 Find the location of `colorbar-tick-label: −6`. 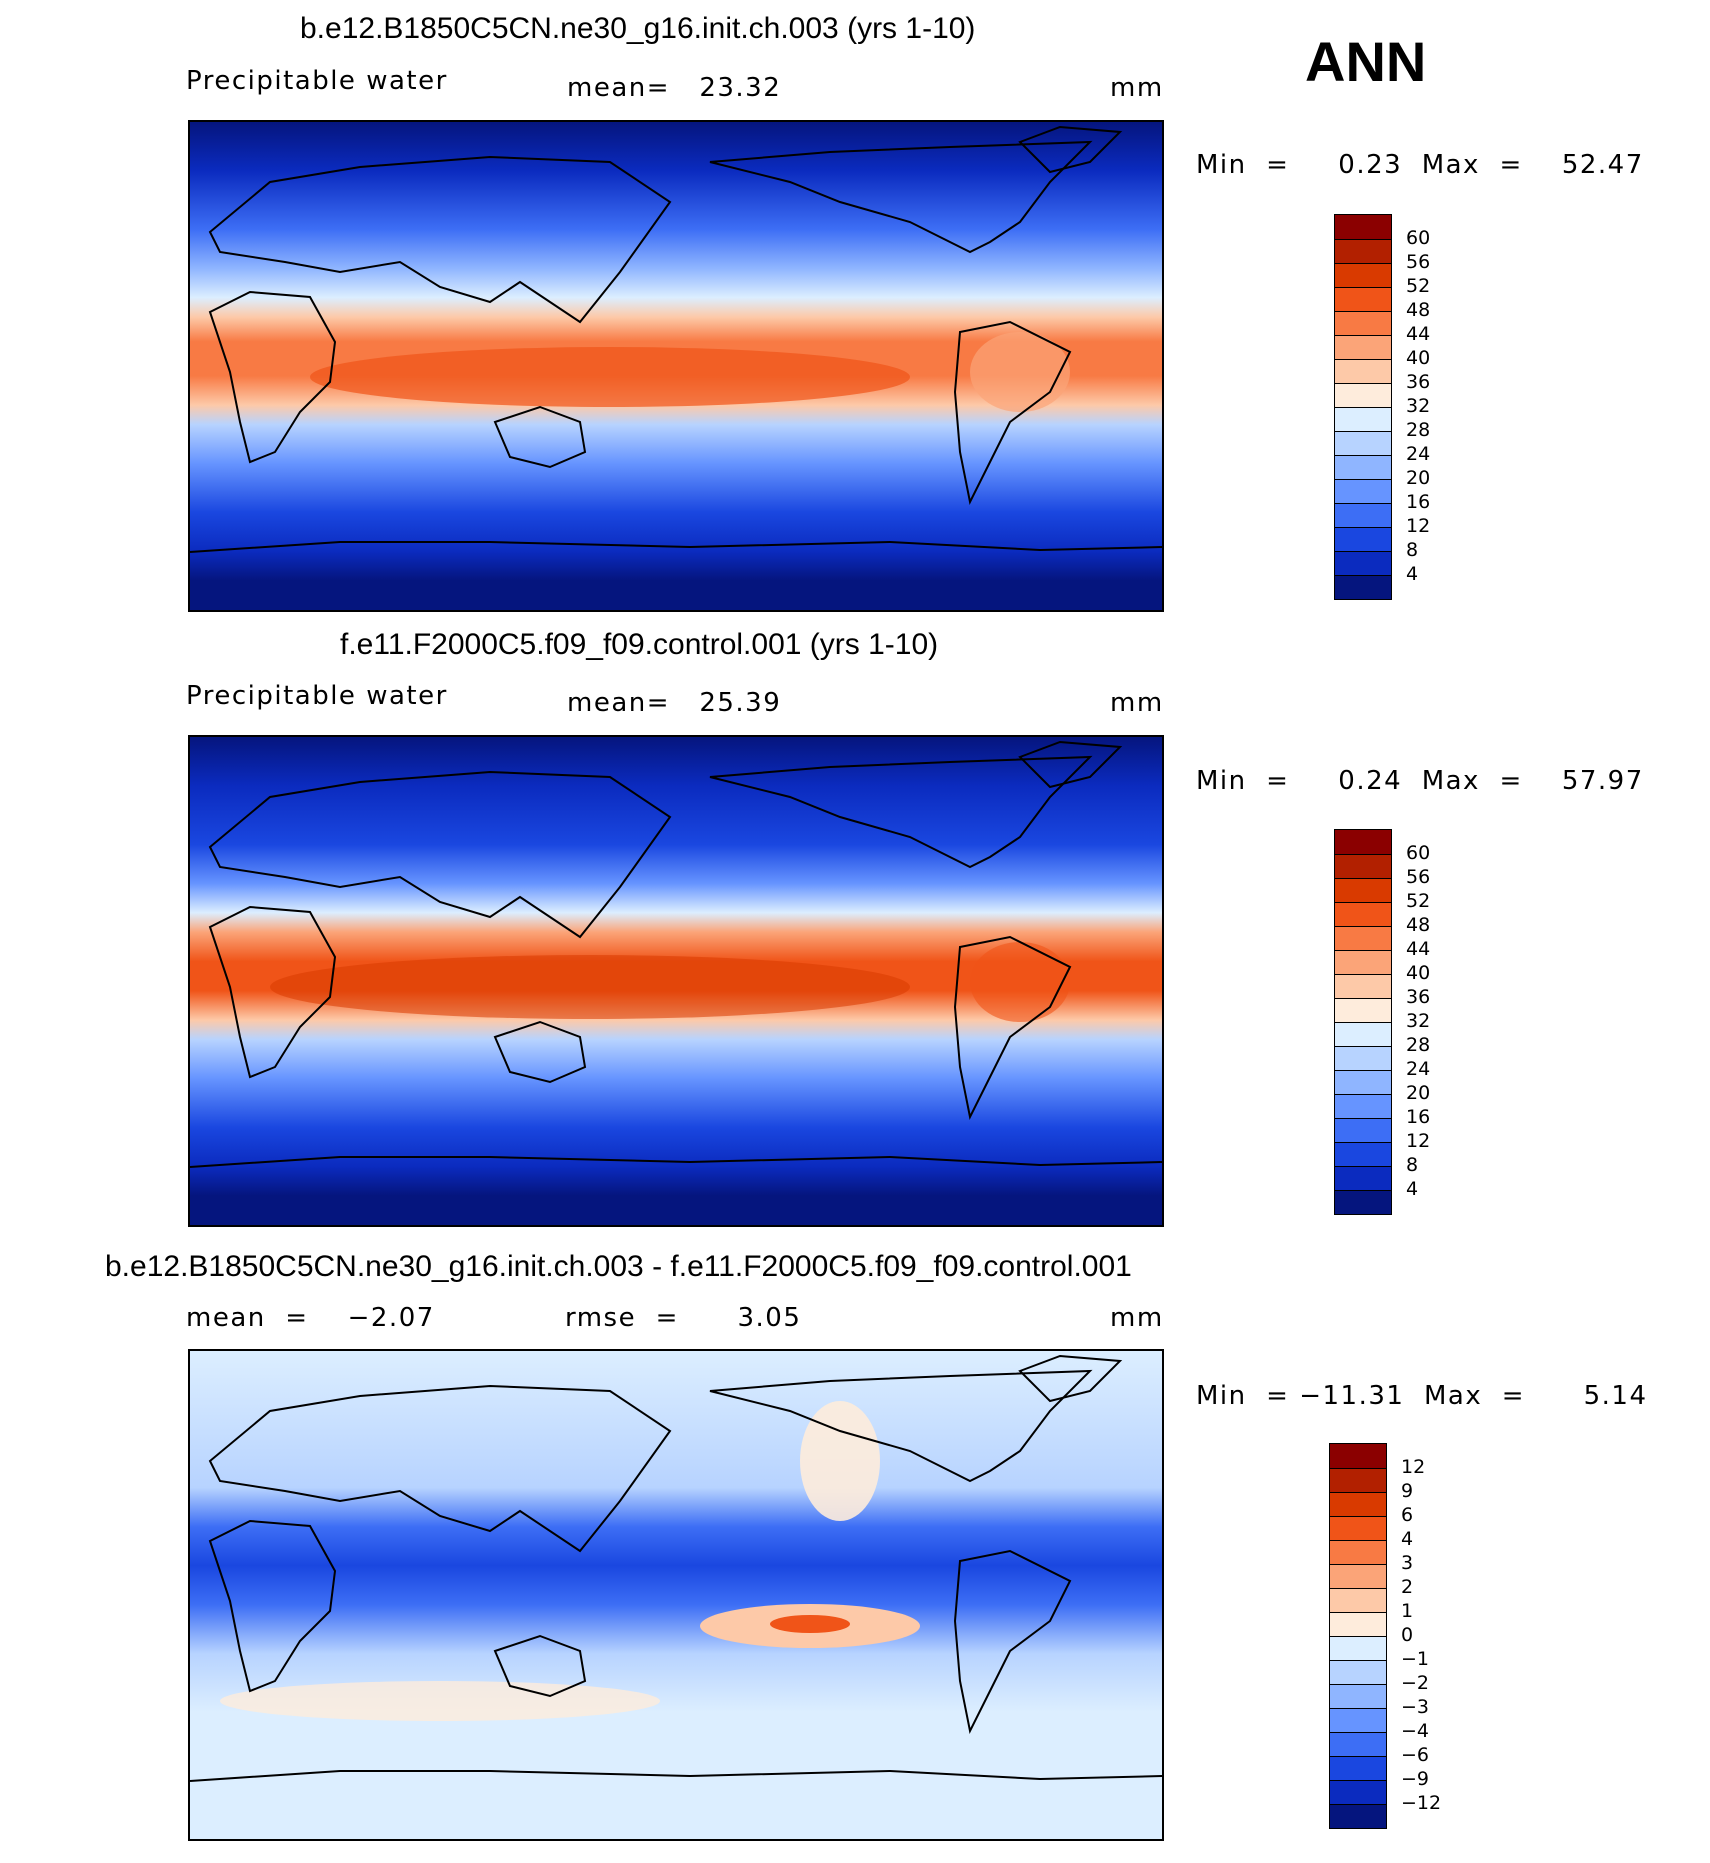

colorbar-tick-label: −6 is located at coordinates (1415, 1755).